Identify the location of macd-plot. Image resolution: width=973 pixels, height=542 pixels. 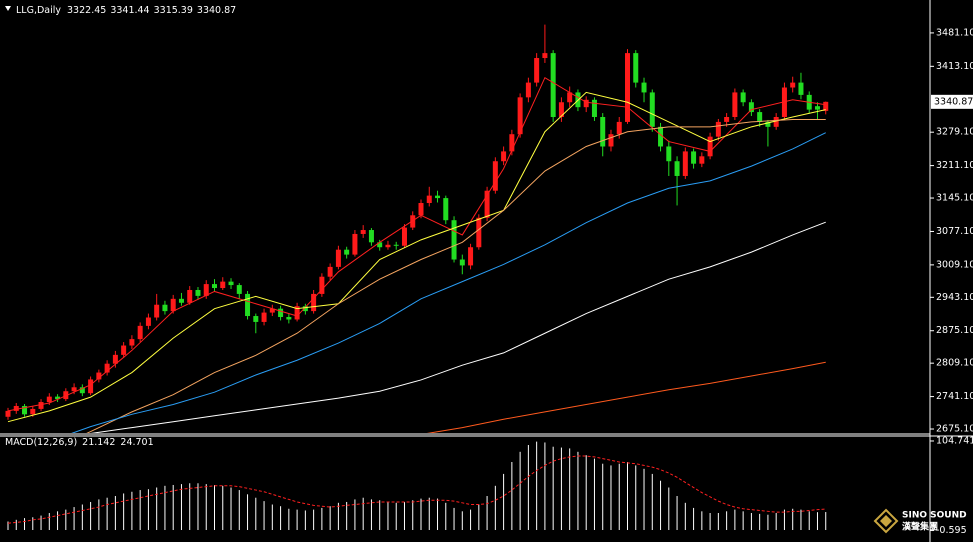
(417, 486).